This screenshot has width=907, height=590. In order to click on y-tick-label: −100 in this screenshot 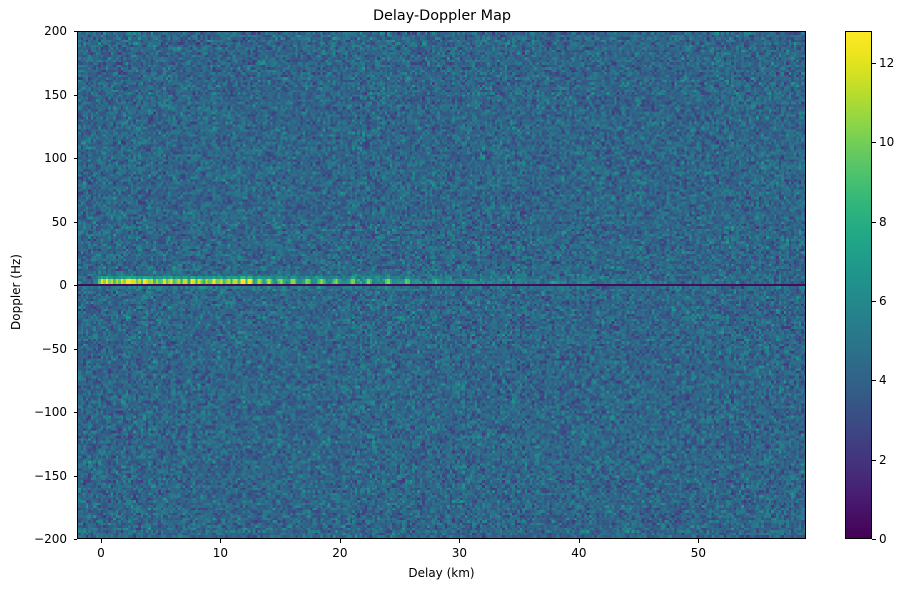, I will do `click(50, 412)`.